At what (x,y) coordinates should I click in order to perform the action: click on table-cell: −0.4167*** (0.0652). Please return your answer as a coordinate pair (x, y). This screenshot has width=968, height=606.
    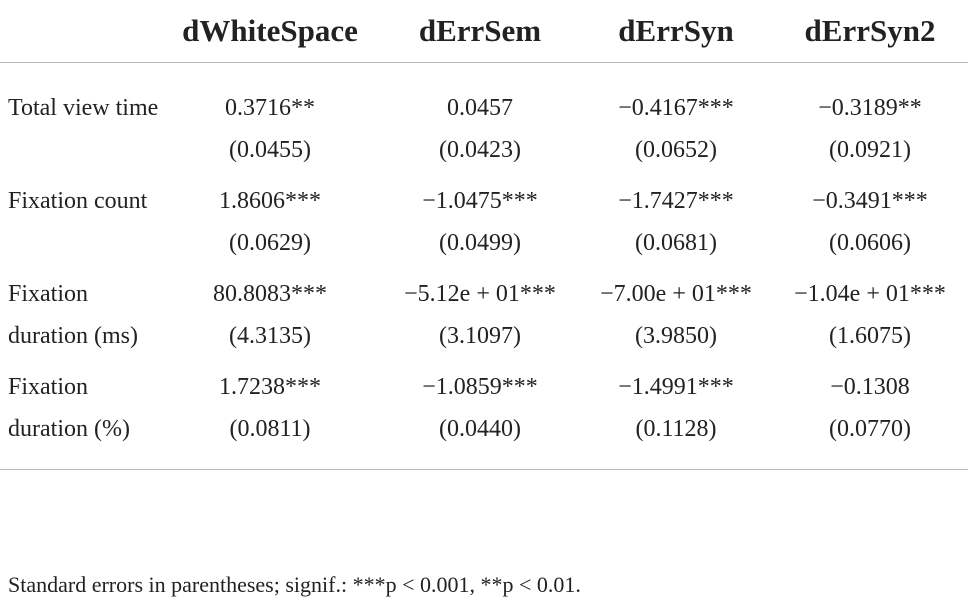
    Looking at the image, I should click on (676, 122).